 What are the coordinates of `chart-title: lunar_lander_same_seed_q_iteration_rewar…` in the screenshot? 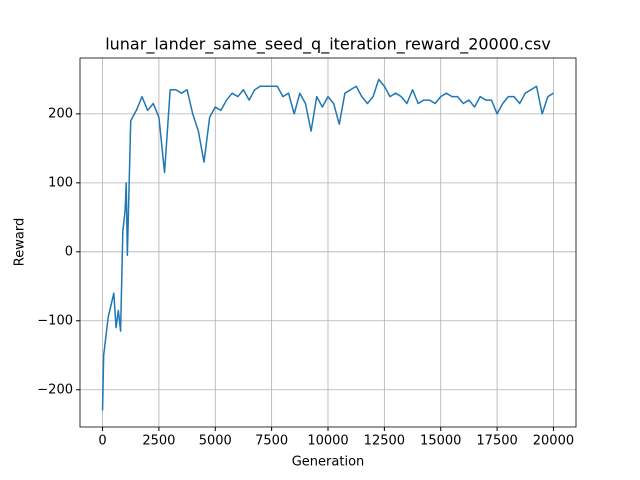 It's located at (328, 45).